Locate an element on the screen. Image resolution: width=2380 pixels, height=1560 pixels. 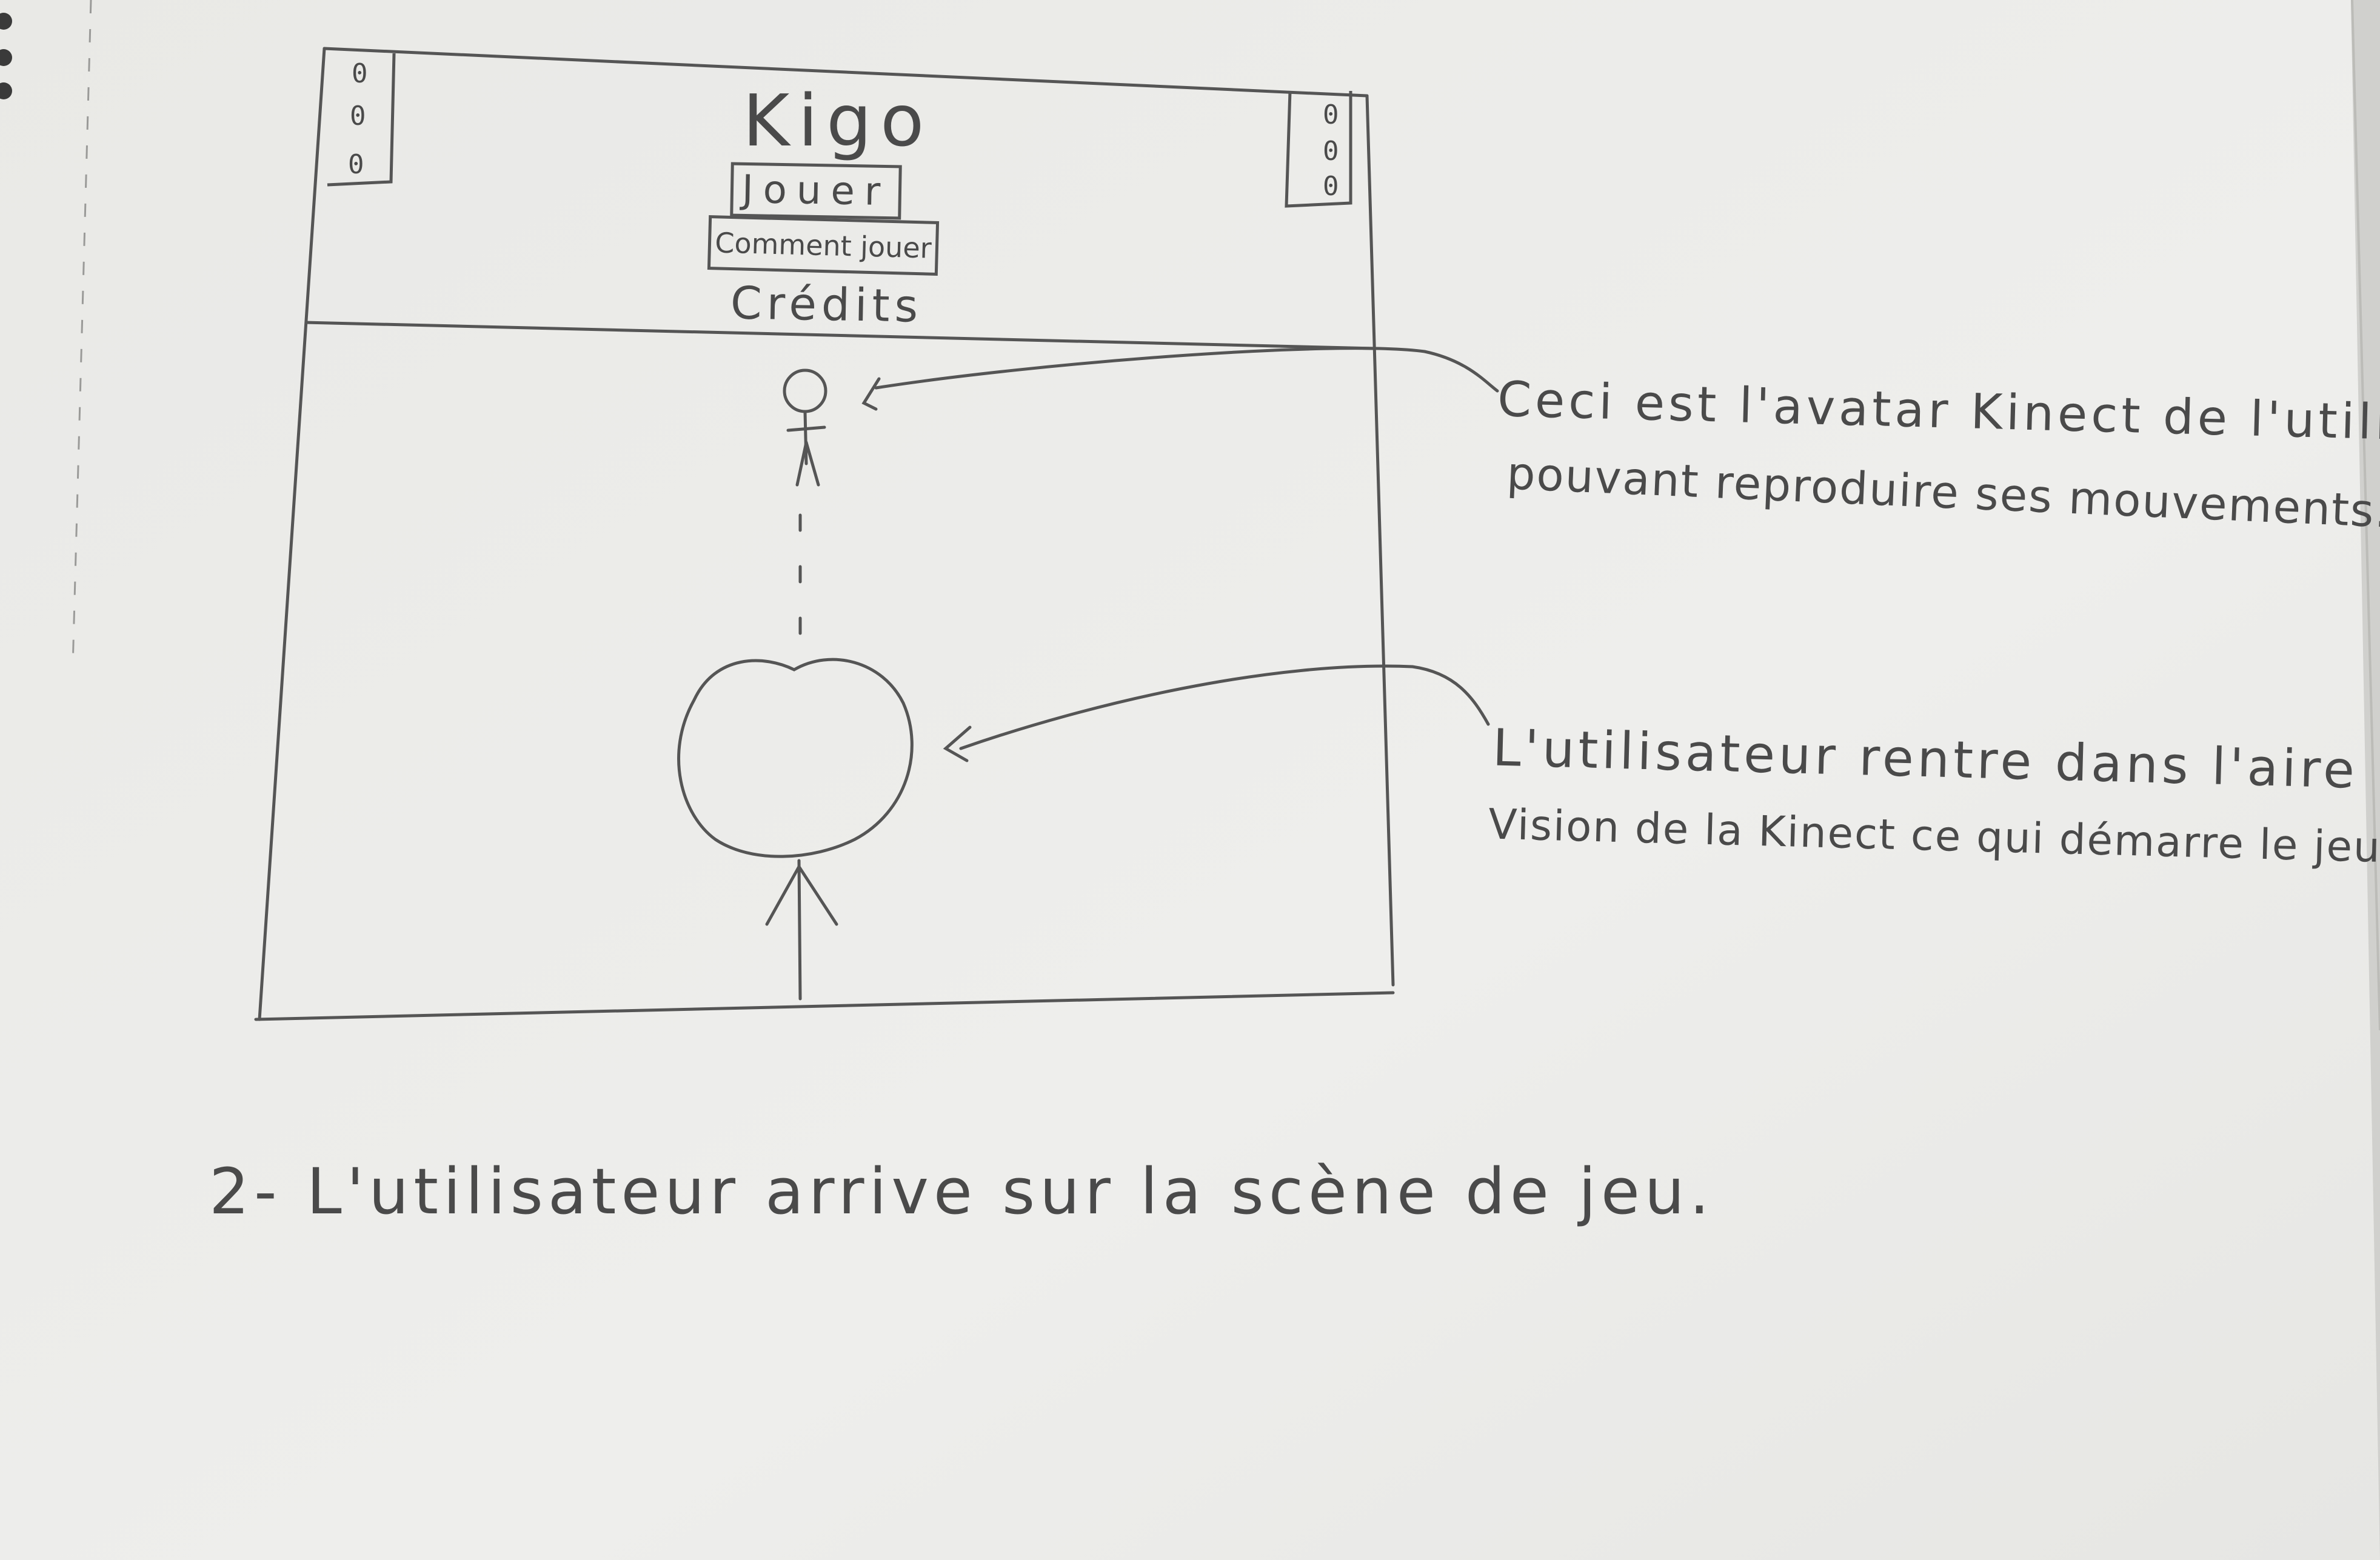
page-edge is located at coordinates (2365, 780).